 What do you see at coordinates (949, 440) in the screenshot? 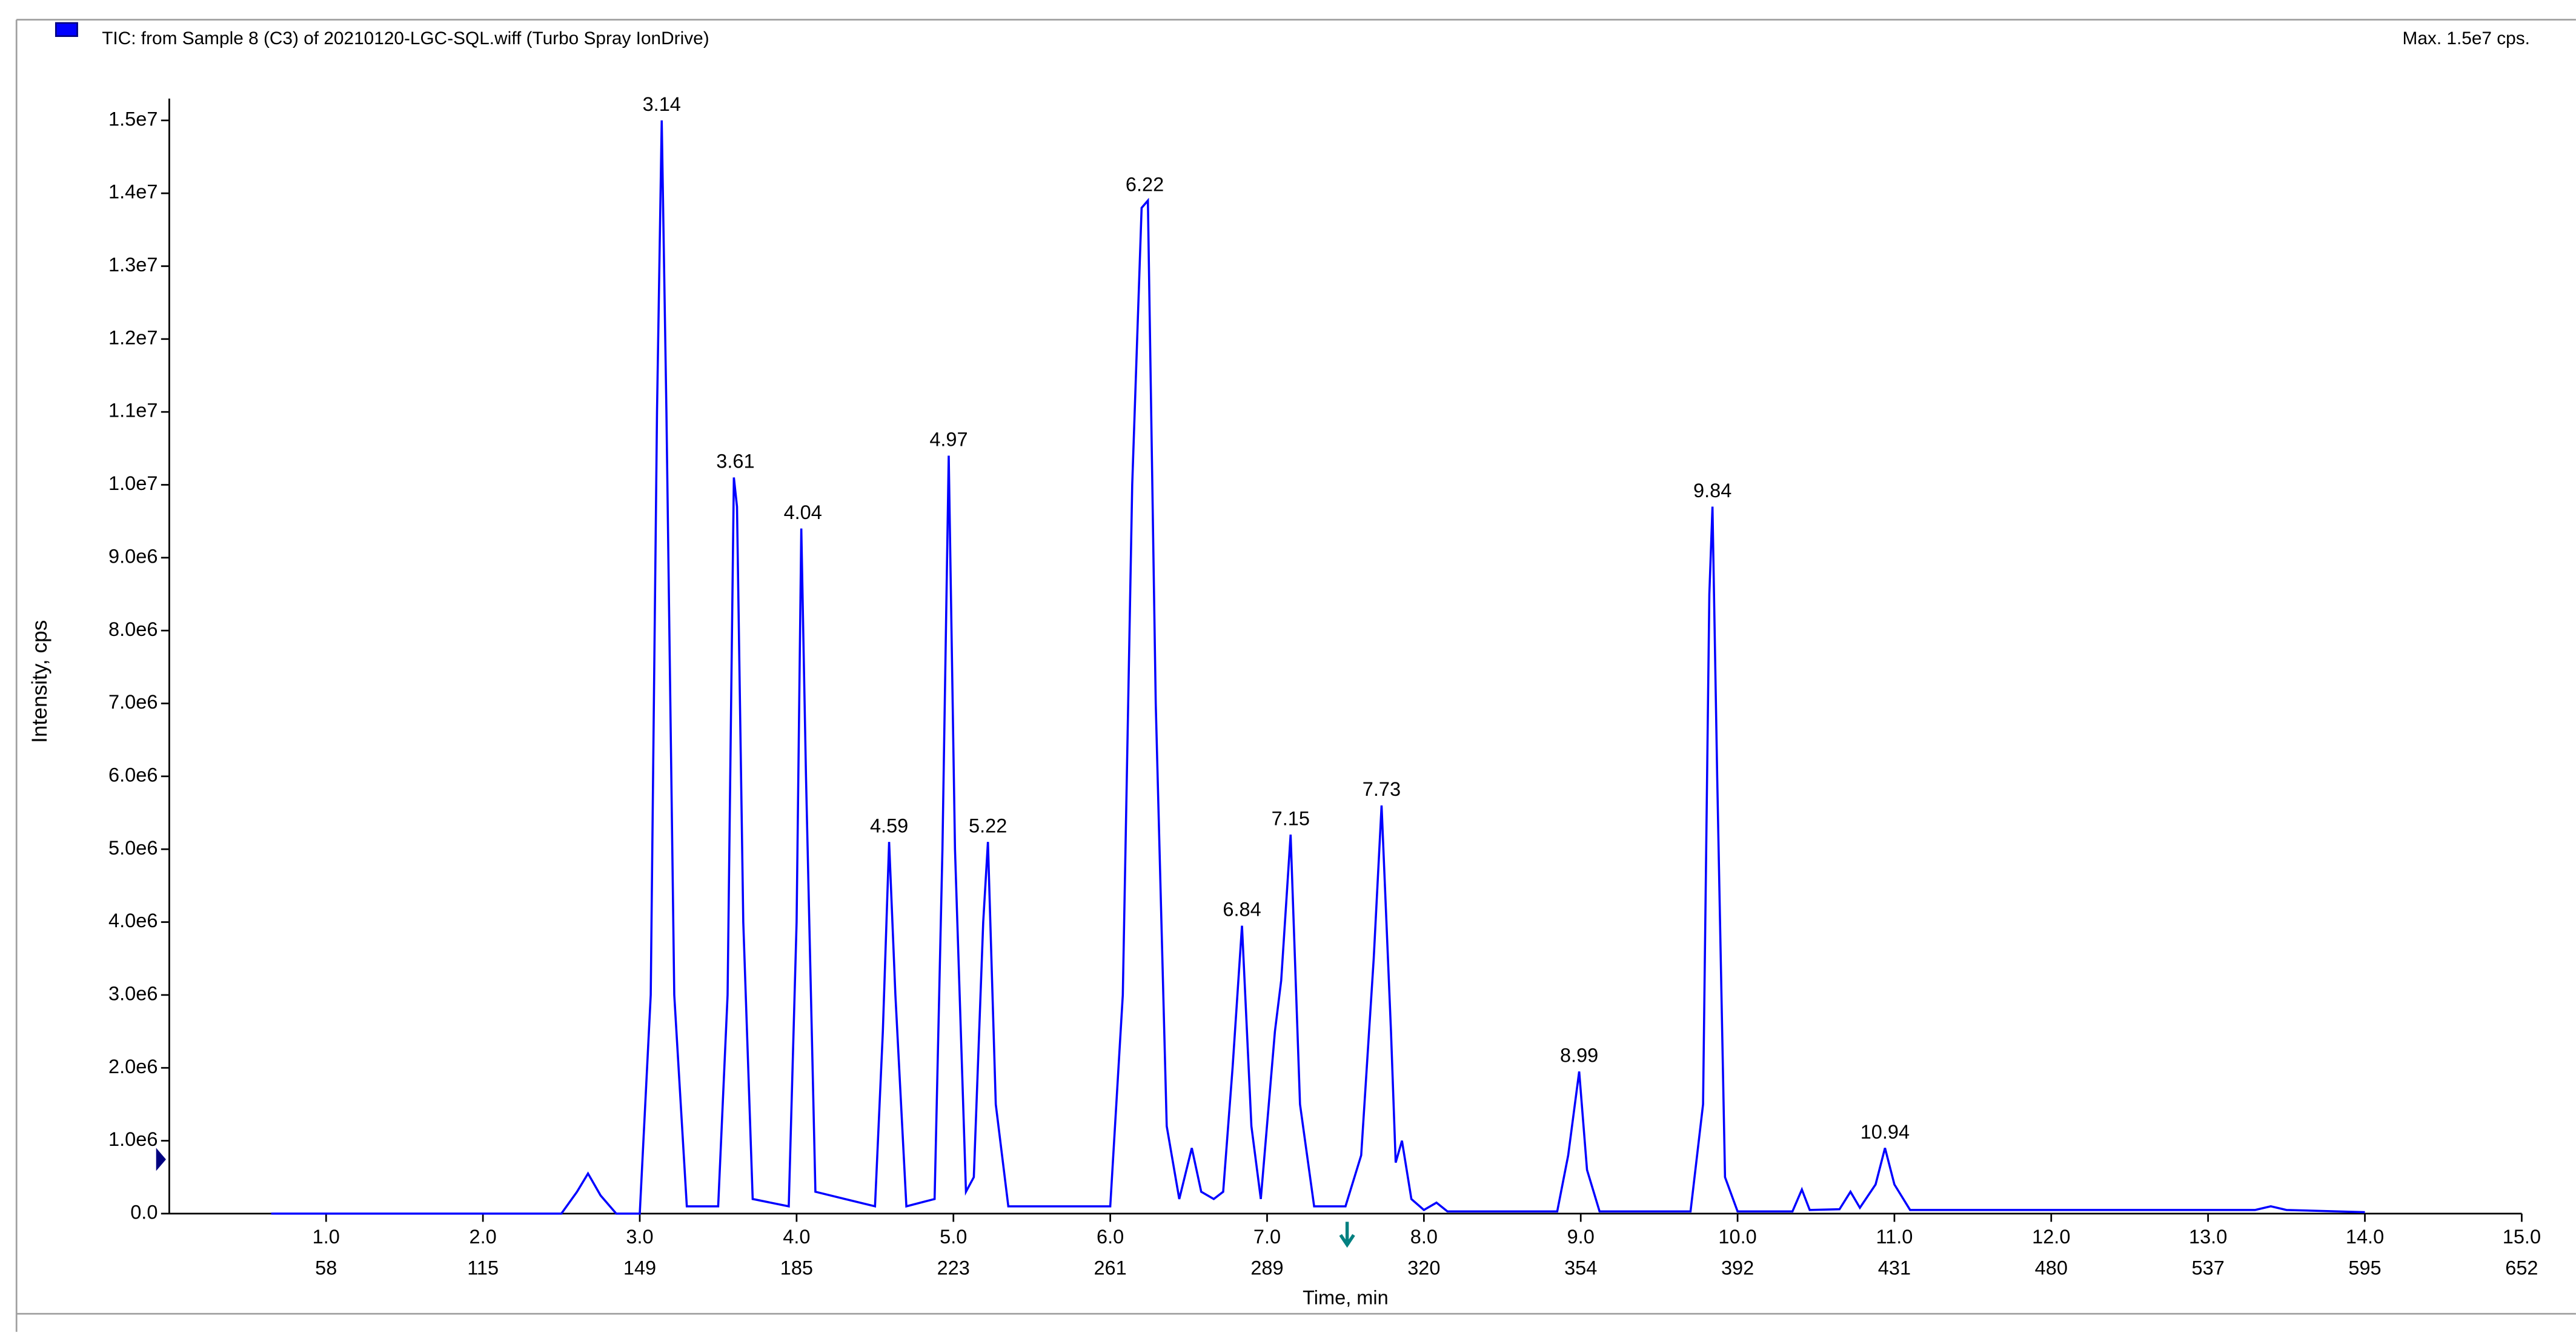
I see `peak-label: 4.97` at bounding box center [949, 440].